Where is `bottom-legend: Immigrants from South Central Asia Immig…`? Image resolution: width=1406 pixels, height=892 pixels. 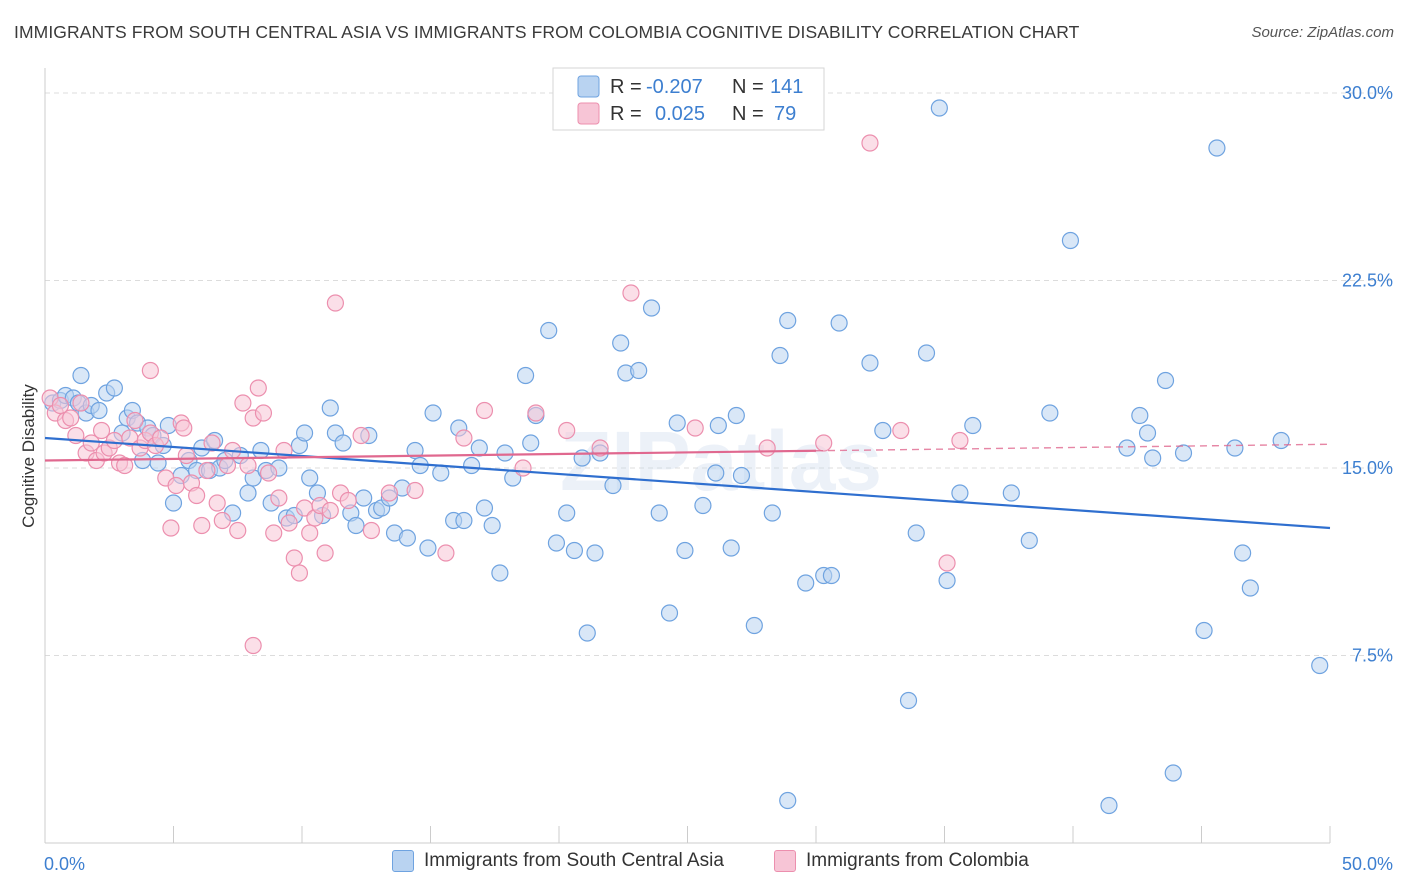
bottom-legend: Immigrants from South Central Asia Immig… is located at coordinates (703, 865).